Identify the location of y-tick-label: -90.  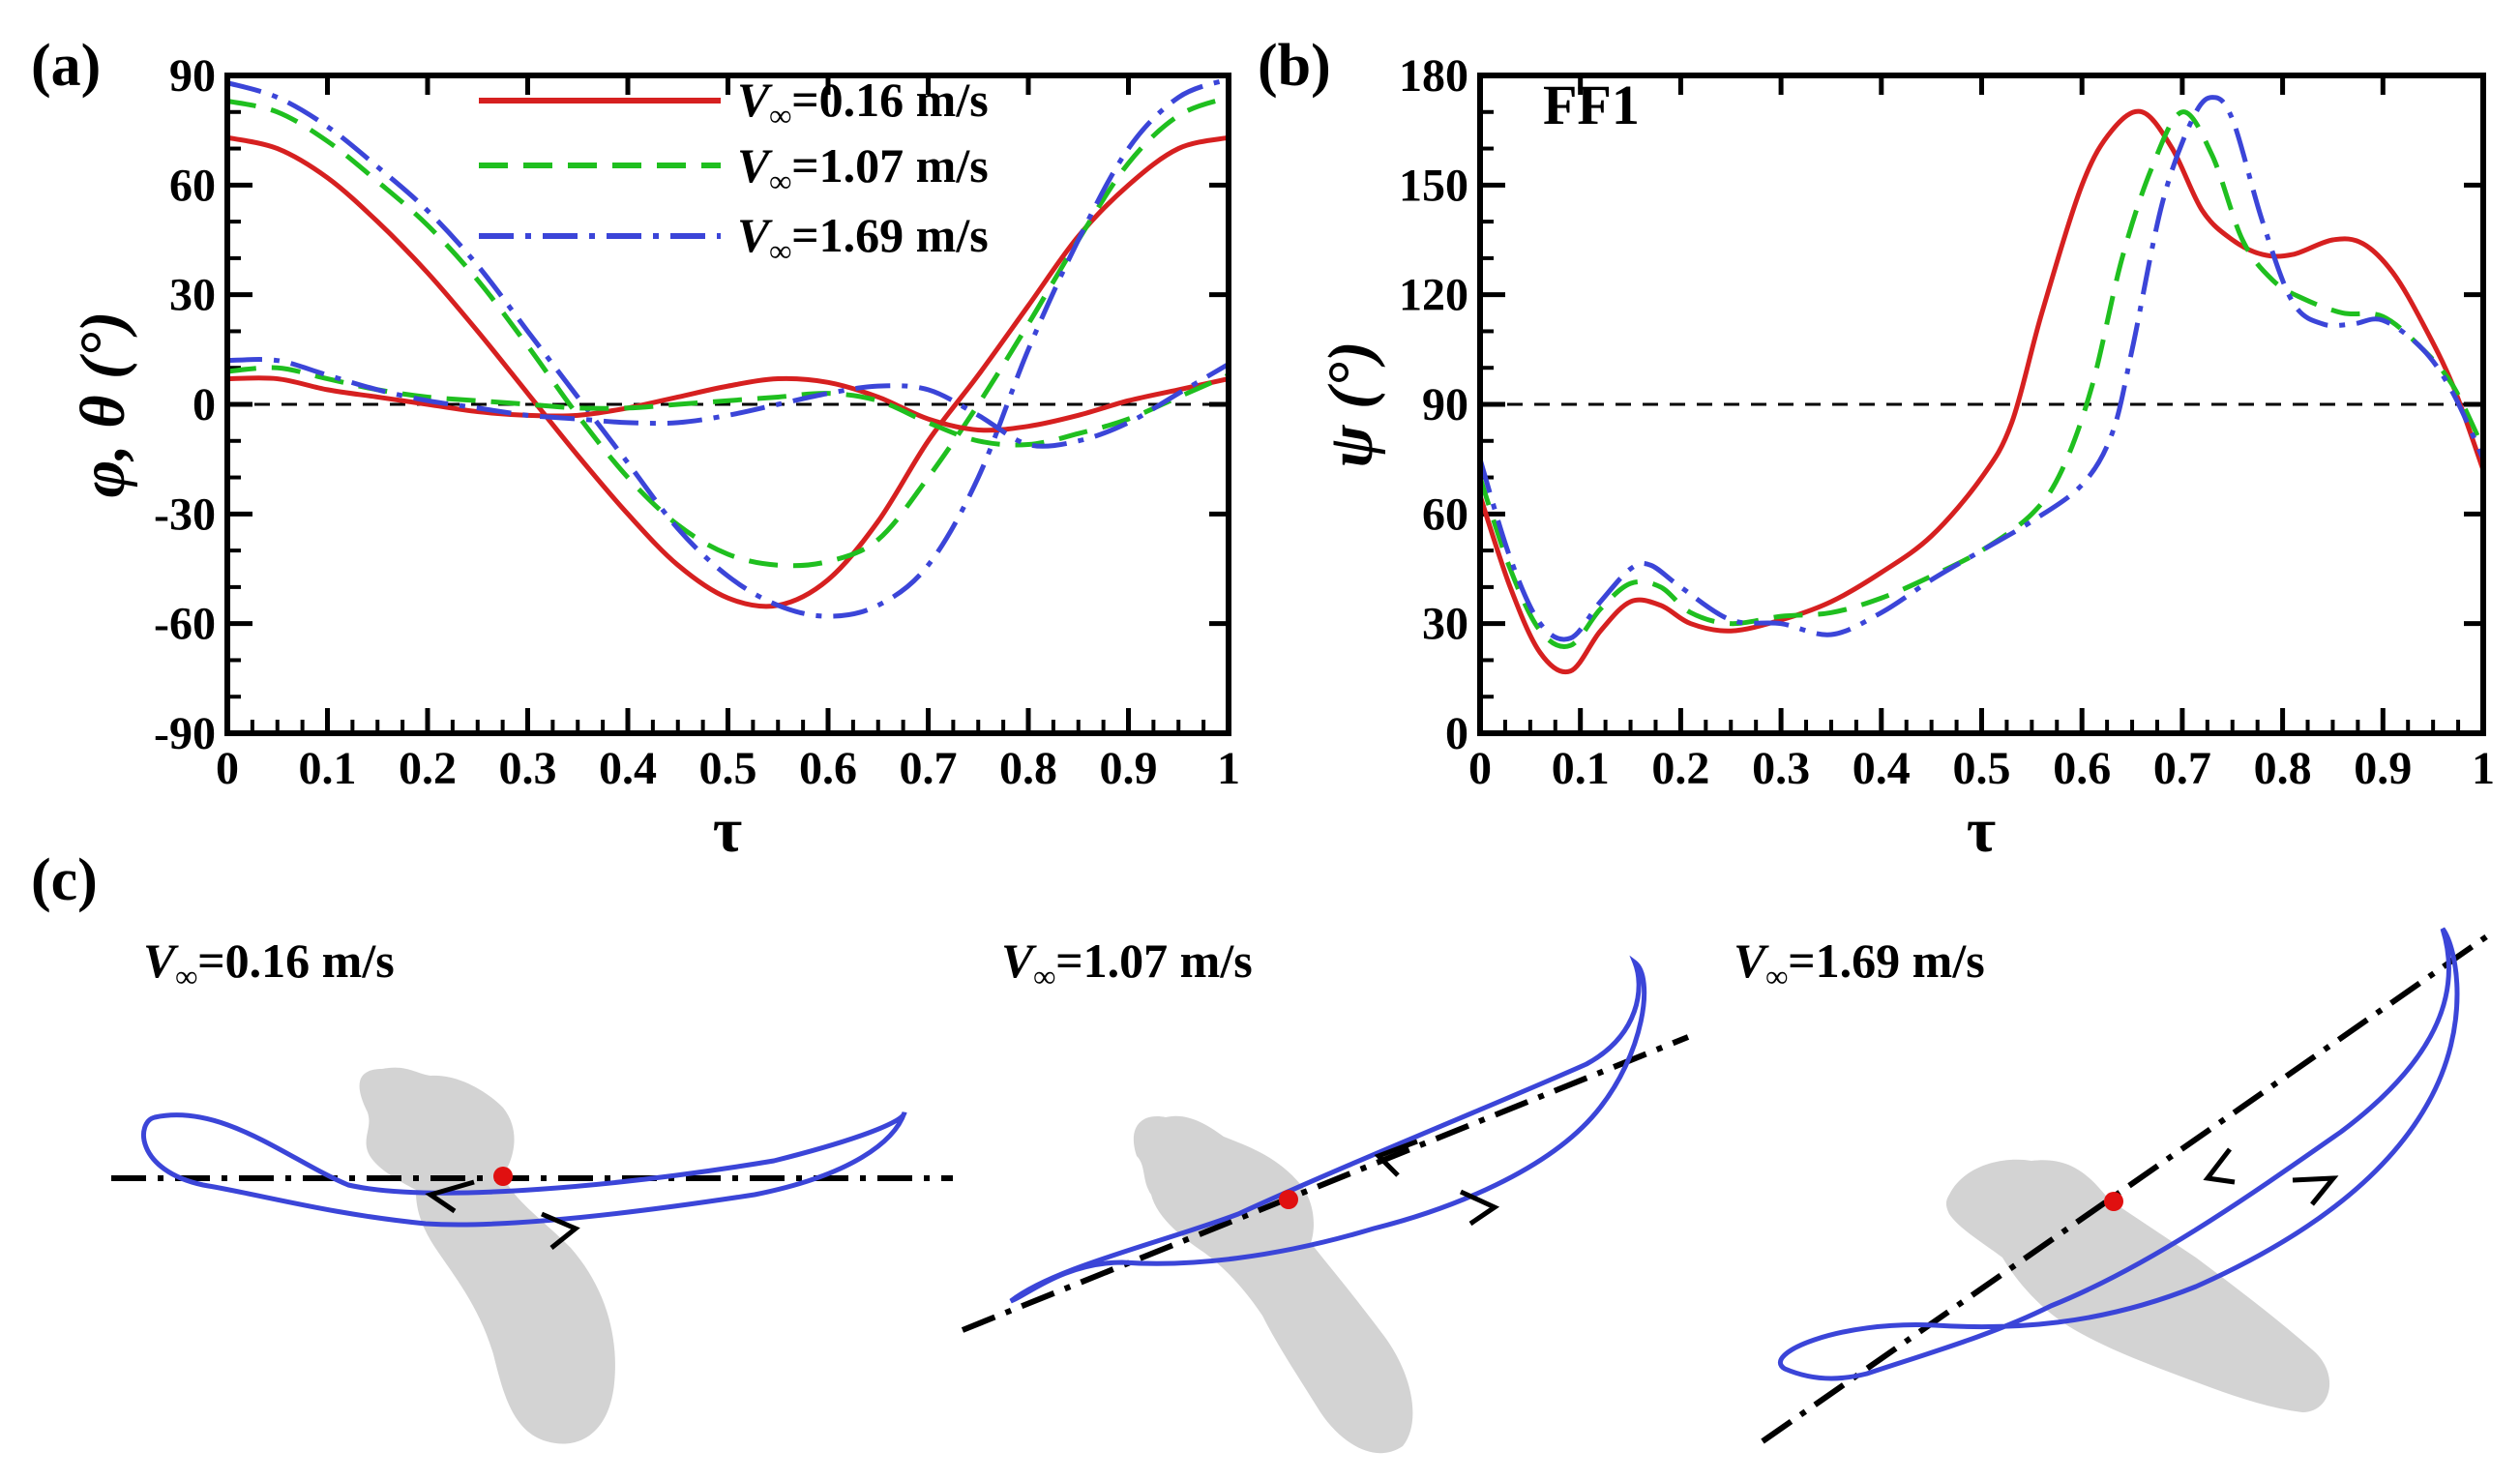
(185, 733).